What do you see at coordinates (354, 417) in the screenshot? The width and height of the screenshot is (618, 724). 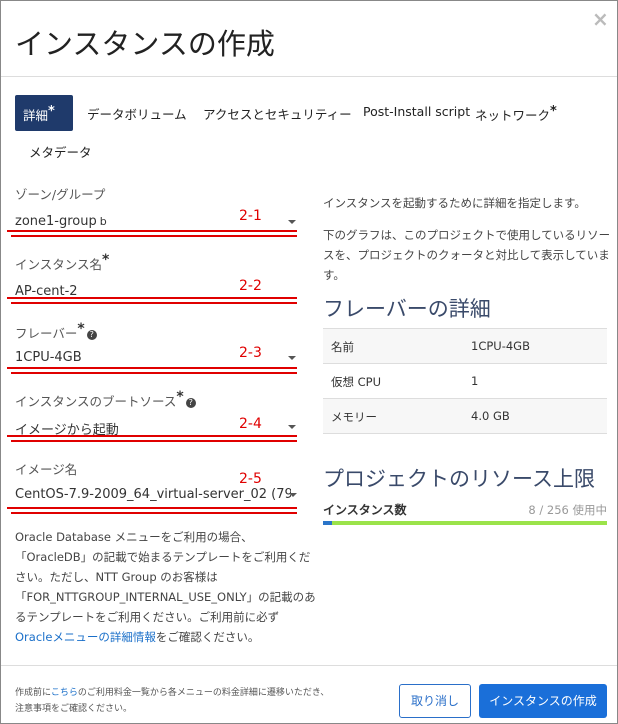 I see `cell-key: メモリー` at bounding box center [354, 417].